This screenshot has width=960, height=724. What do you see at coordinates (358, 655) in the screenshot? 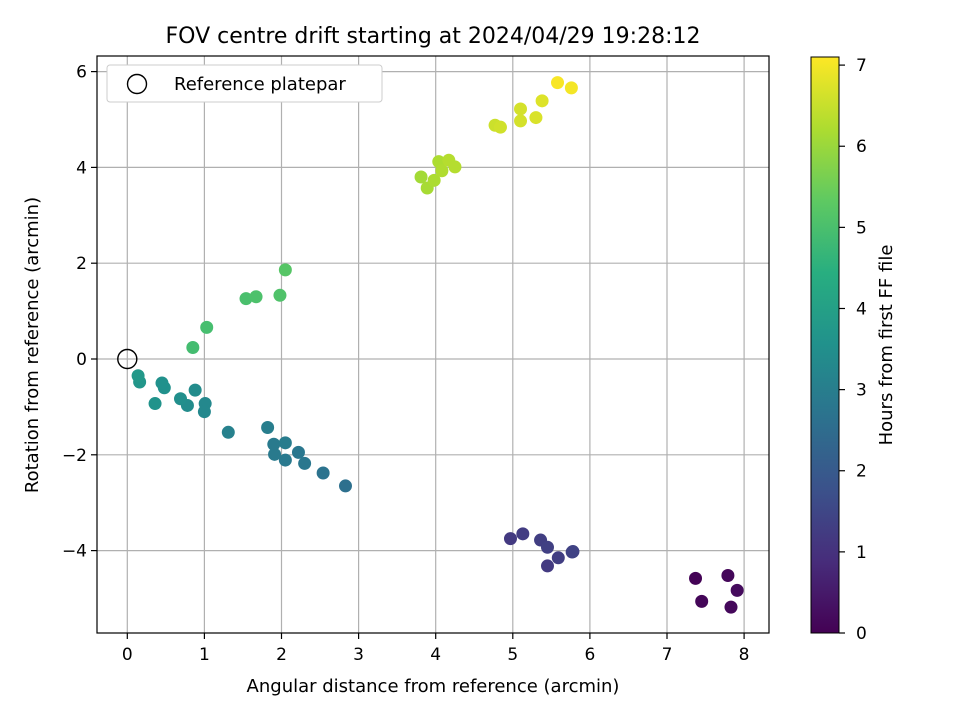
I see `x-tick-label: 3` at bounding box center [358, 655].